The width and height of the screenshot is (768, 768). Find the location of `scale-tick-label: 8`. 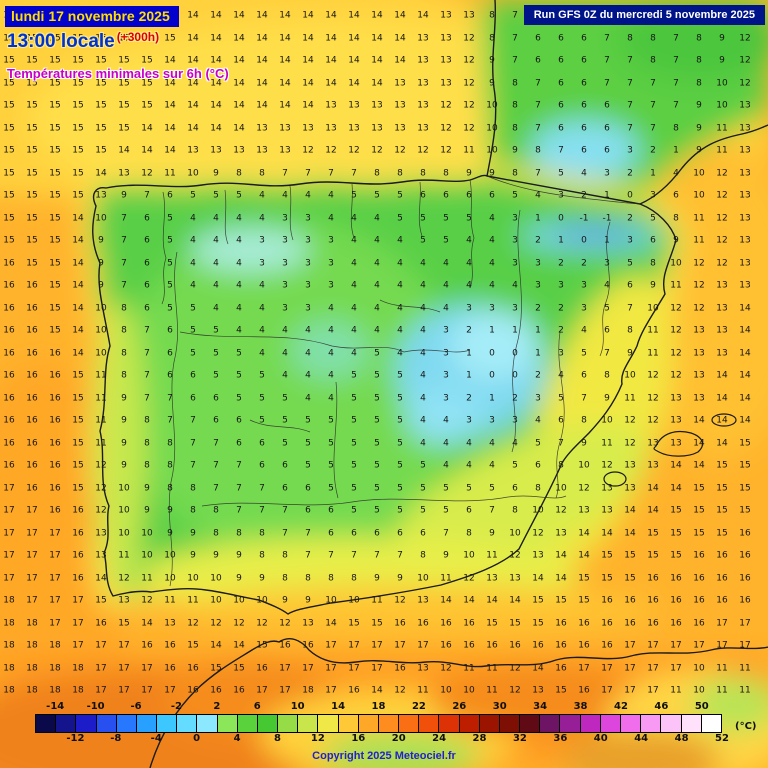

scale-tick-label: 8 is located at coordinates (277, 738).